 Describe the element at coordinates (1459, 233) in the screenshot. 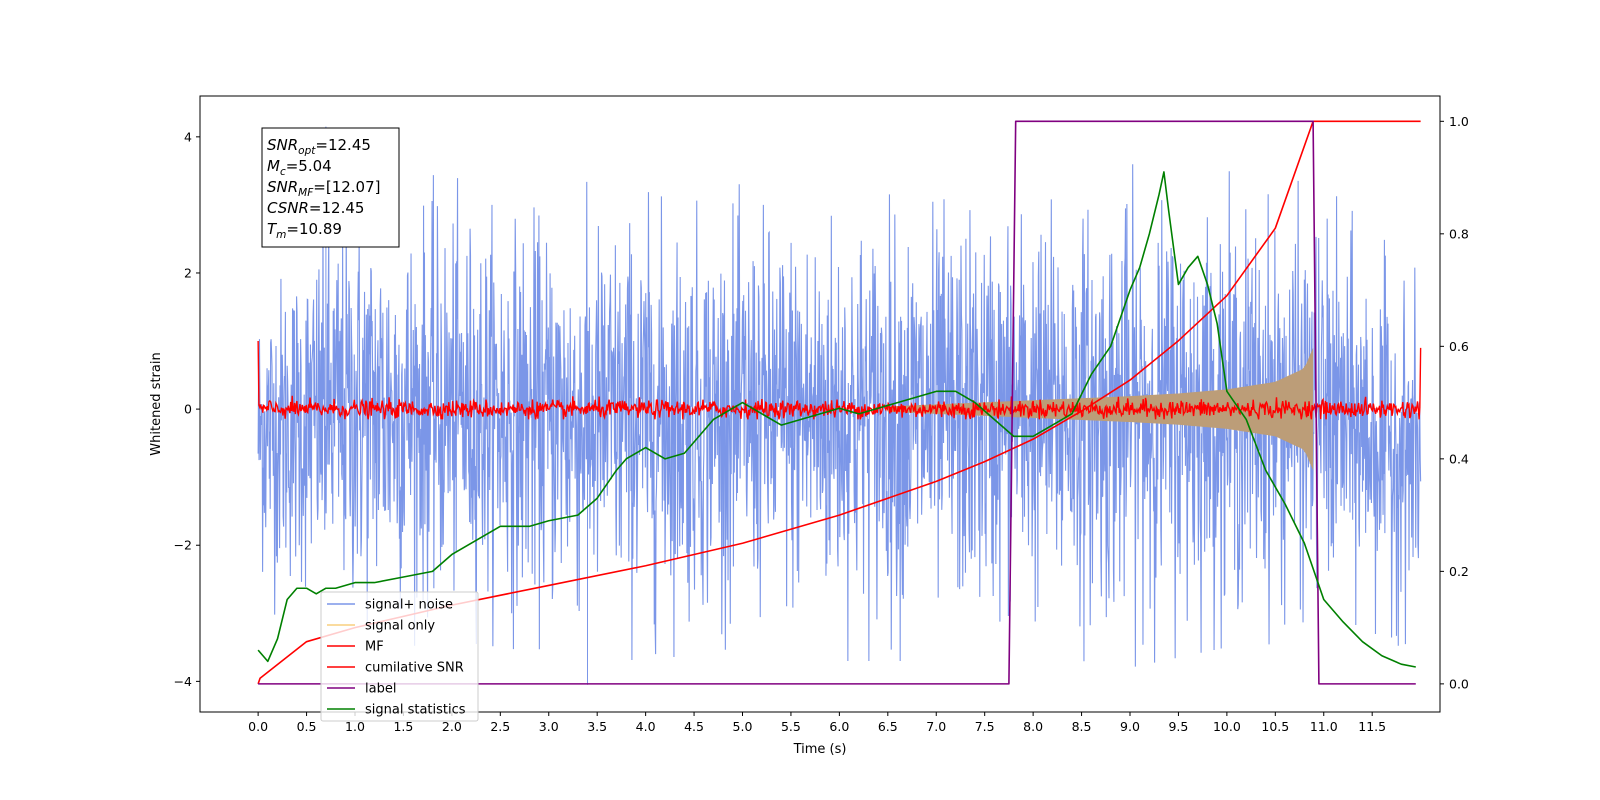

I see `y-right-tick-label: 0.8` at that location.